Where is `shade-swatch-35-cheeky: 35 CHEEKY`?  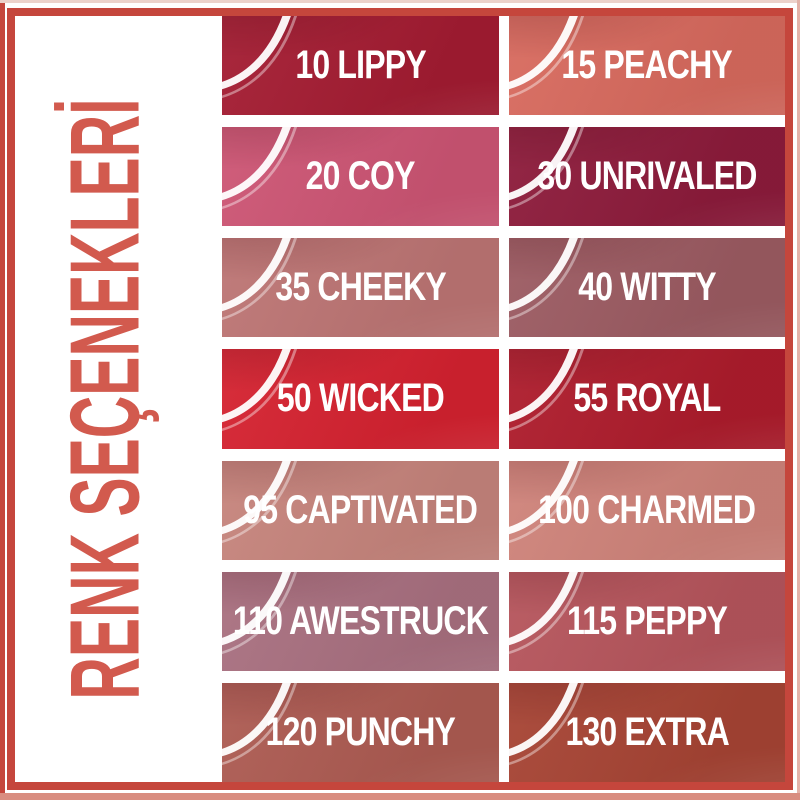
shade-swatch-35-cheeky: 35 CHEEKY is located at coordinates (360, 288).